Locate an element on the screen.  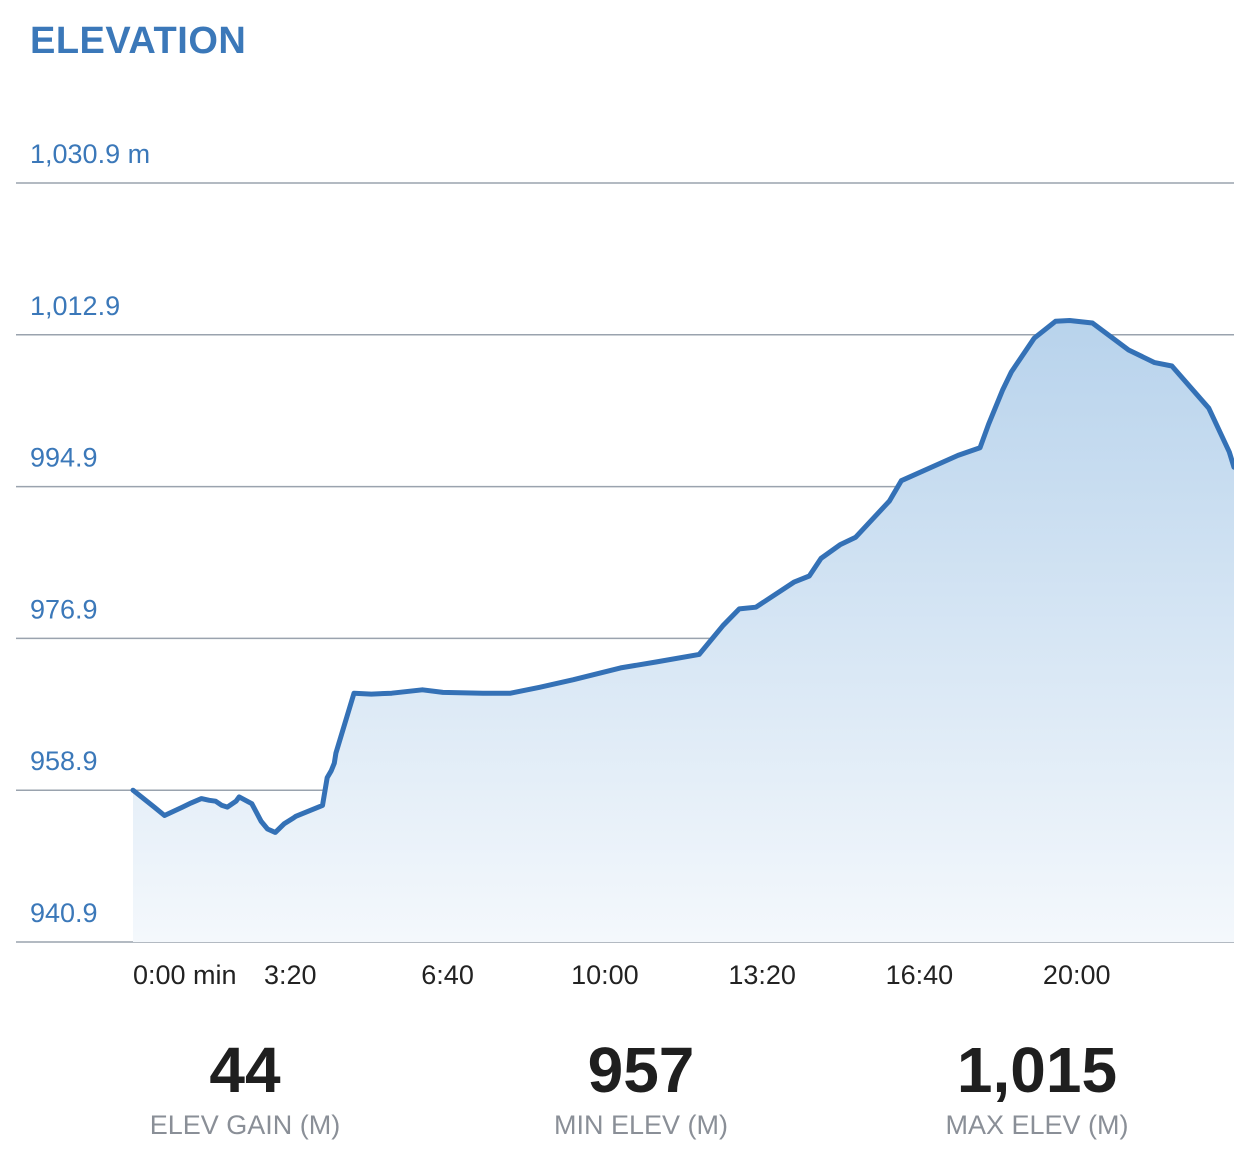
elev-gain-value: 44 is located at coordinates (245, 1070).